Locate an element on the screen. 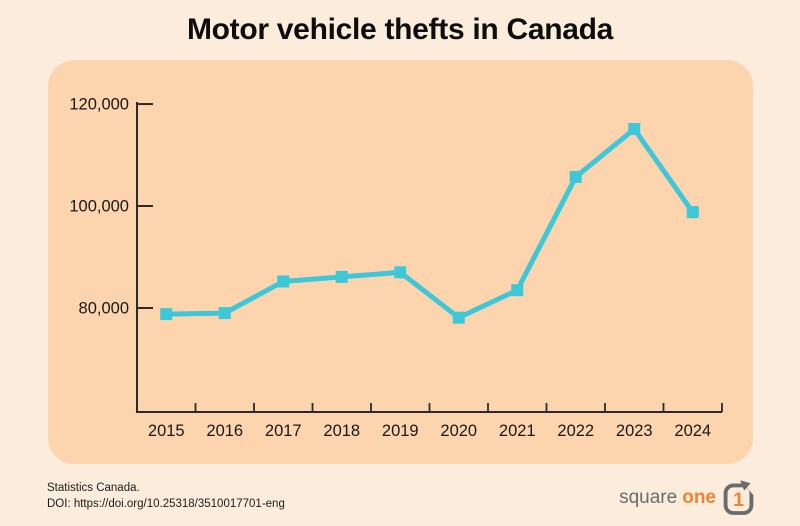 Image resolution: width=800 pixels, height=526 pixels. x-tick-label: 2021 is located at coordinates (517, 431).